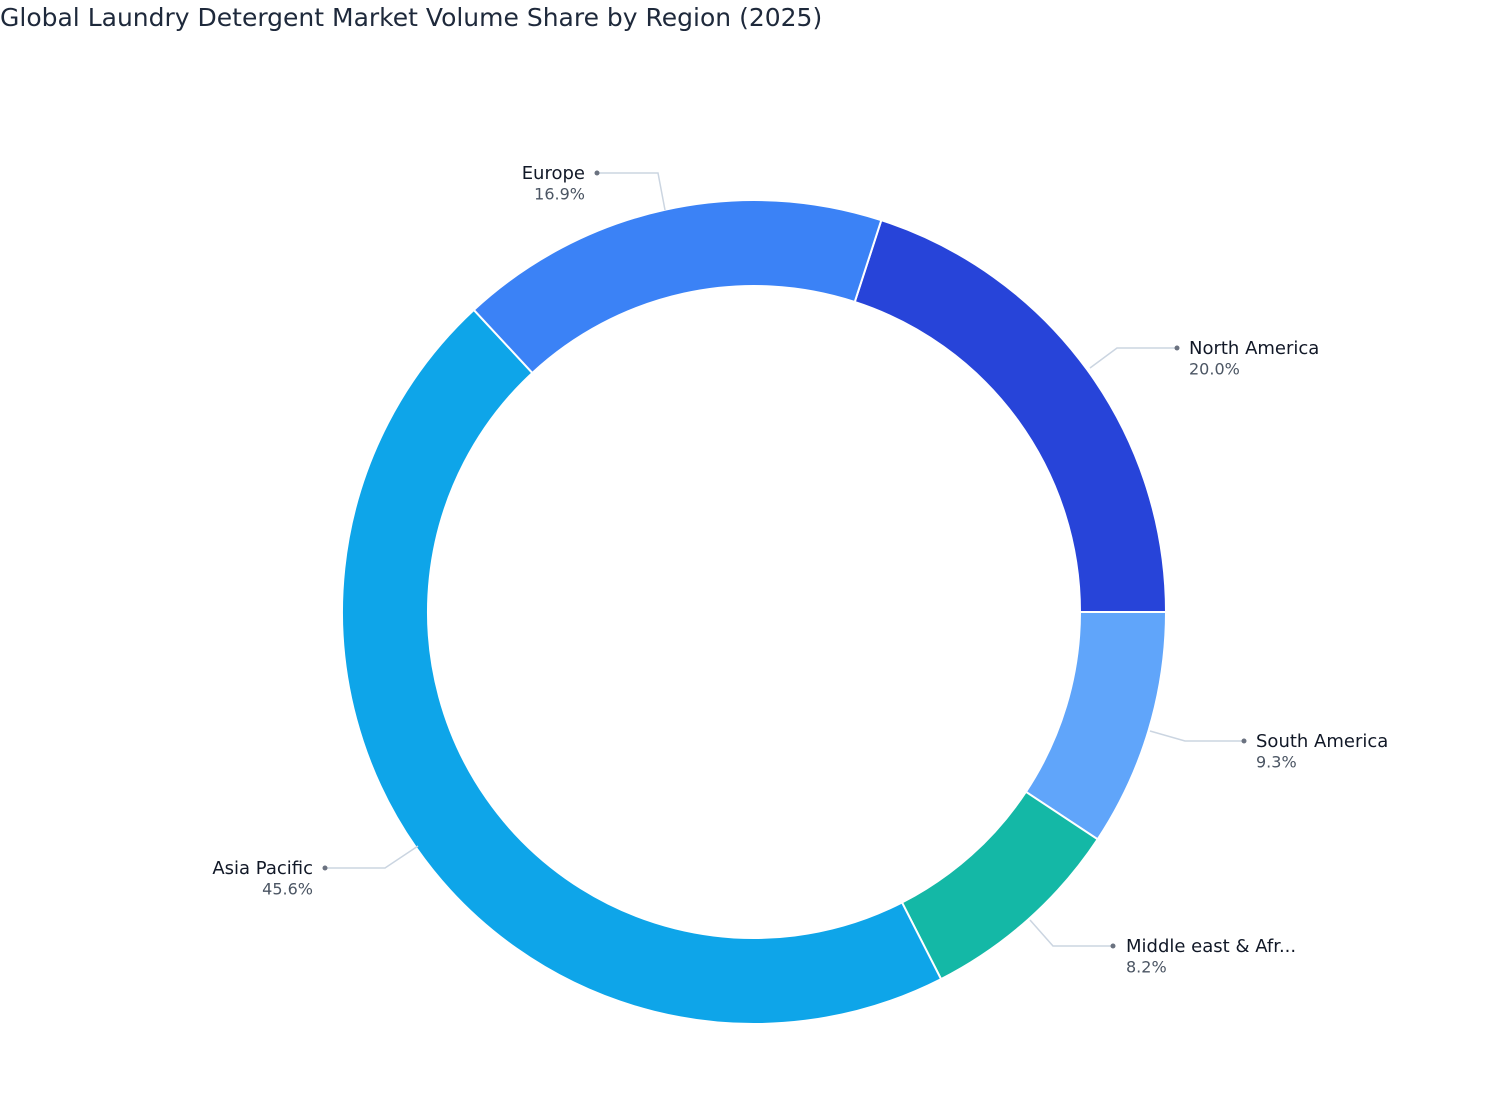 The height and width of the screenshot is (1120, 1508). What do you see at coordinates (287, 889) in the screenshot?
I see `slice-value-label: 45.6%` at bounding box center [287, 889].